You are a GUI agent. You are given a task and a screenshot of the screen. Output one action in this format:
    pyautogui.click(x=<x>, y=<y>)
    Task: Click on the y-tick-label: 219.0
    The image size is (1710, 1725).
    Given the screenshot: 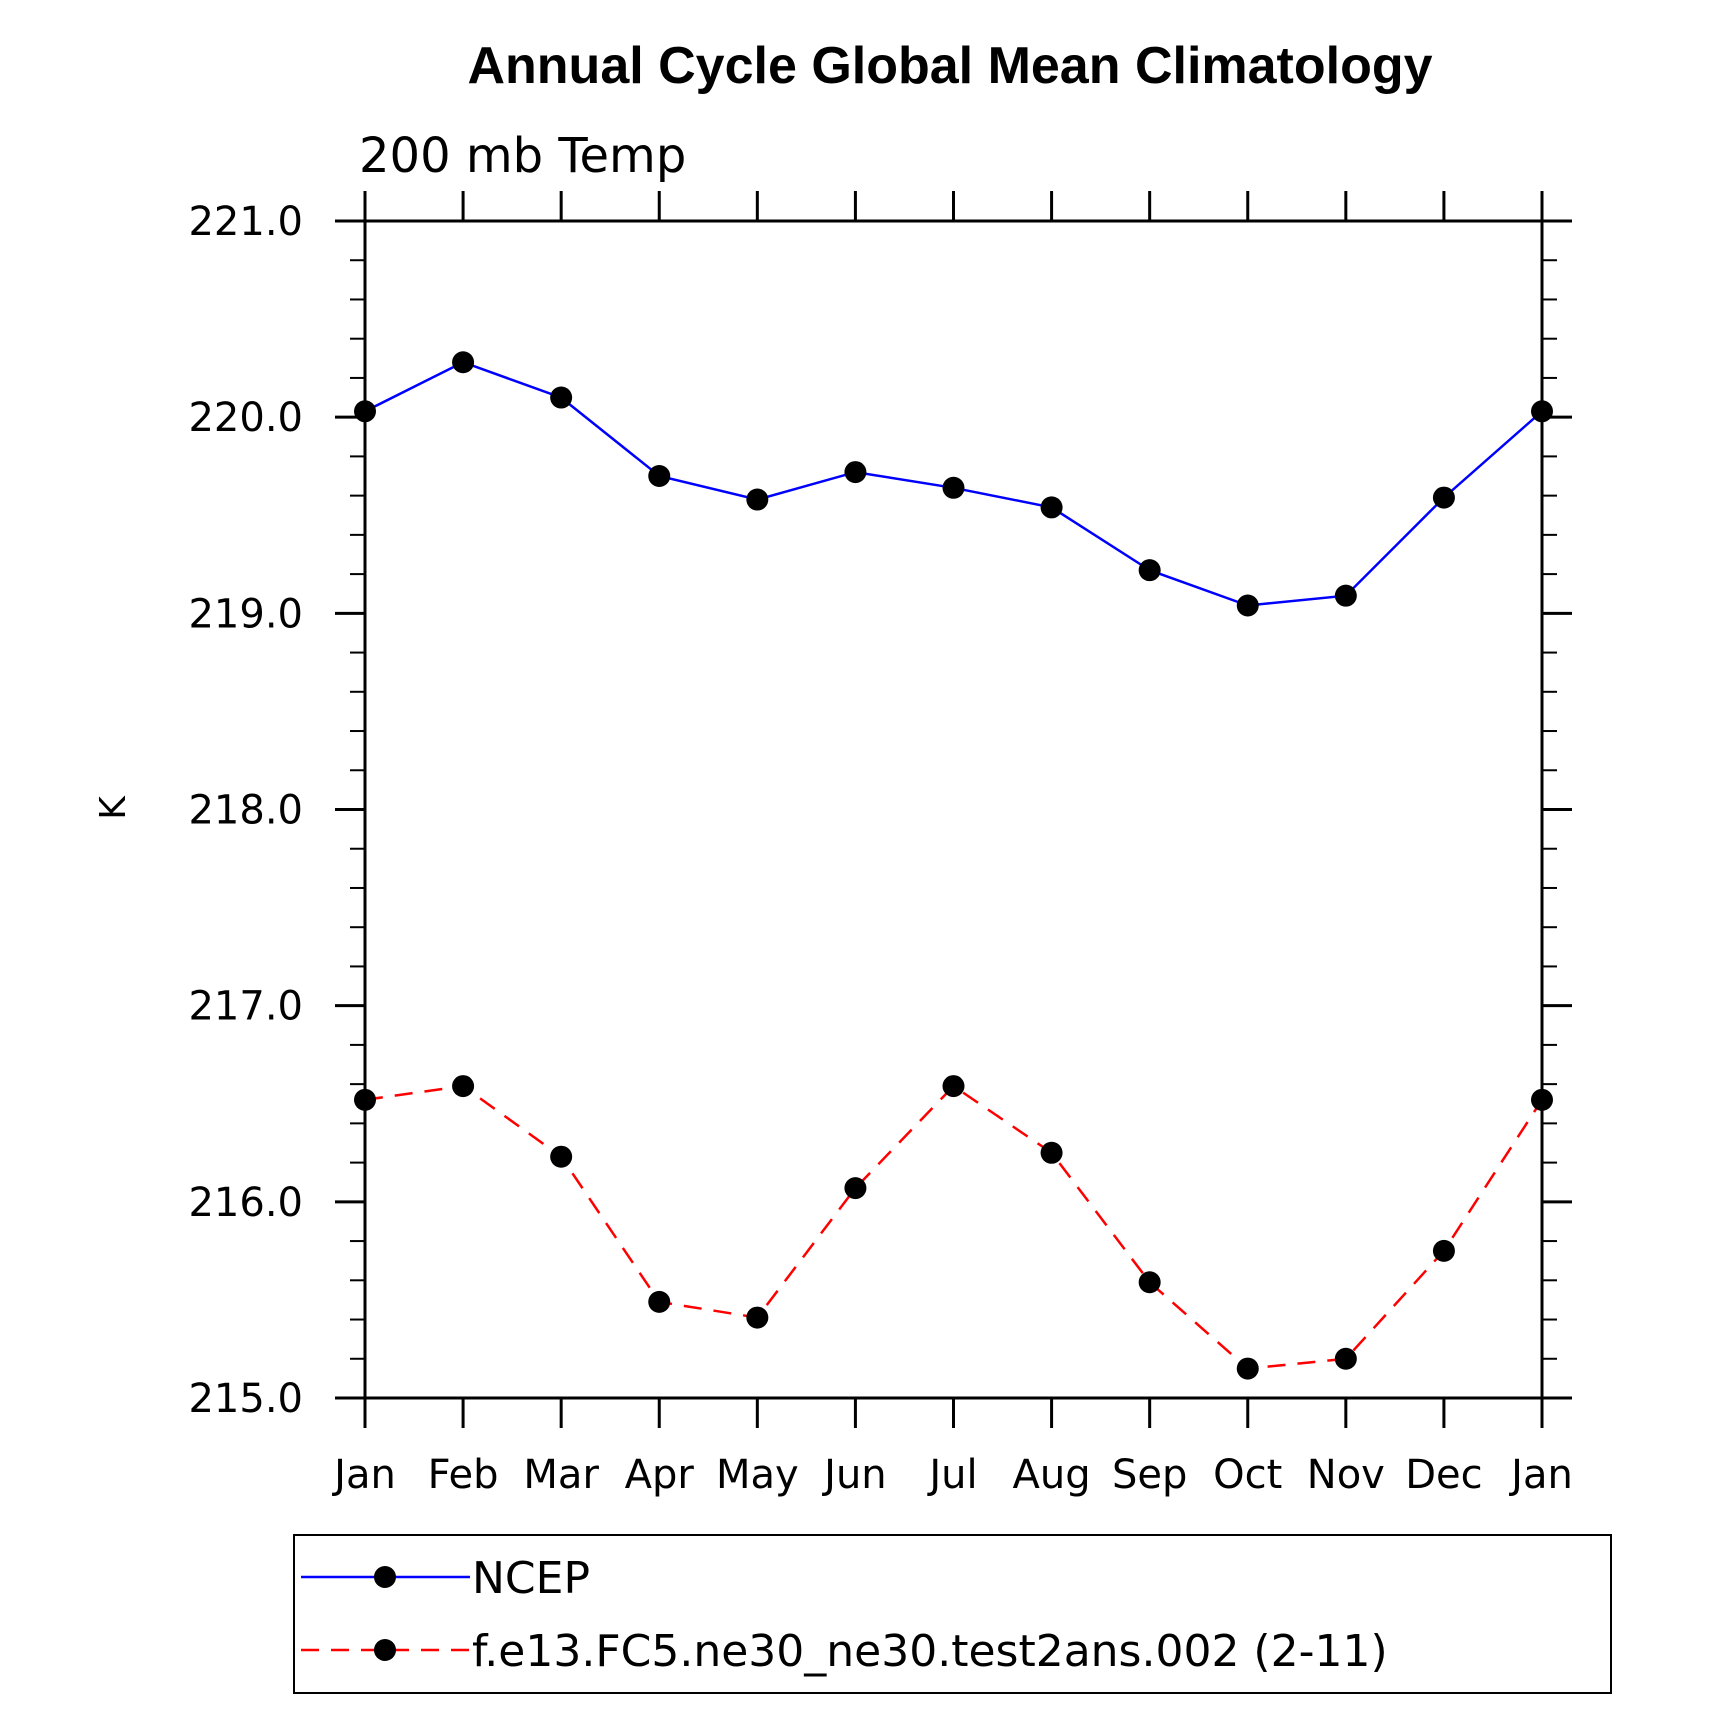 What is the action you would take?
    pyautogui.click(x=245, y=614)
    